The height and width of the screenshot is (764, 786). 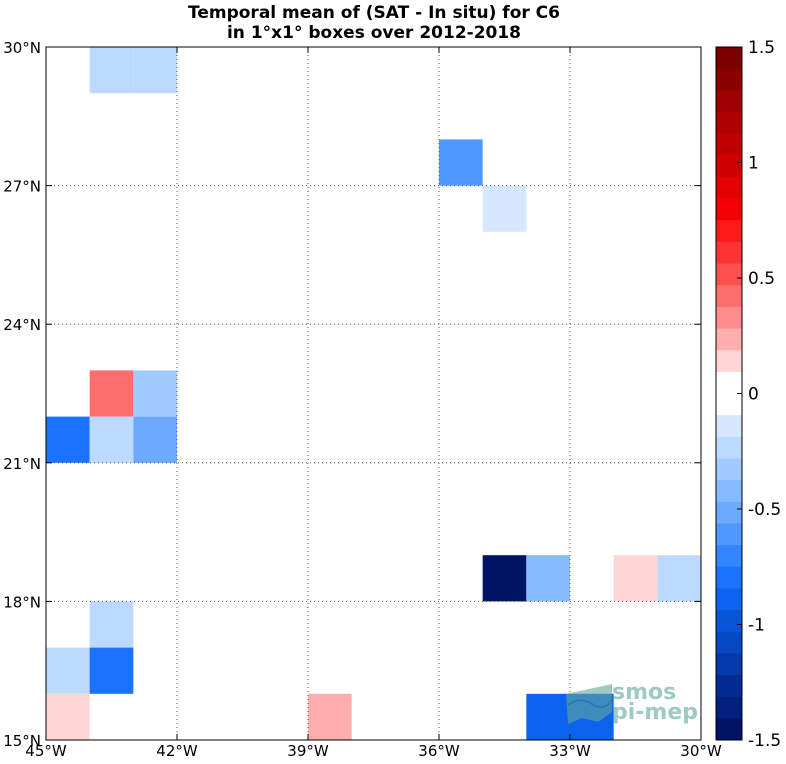 What do you see at coordinates (22, 48) in the screenshot?
I see `y-tick-label: 30°N` at bounding box center [22, 48].